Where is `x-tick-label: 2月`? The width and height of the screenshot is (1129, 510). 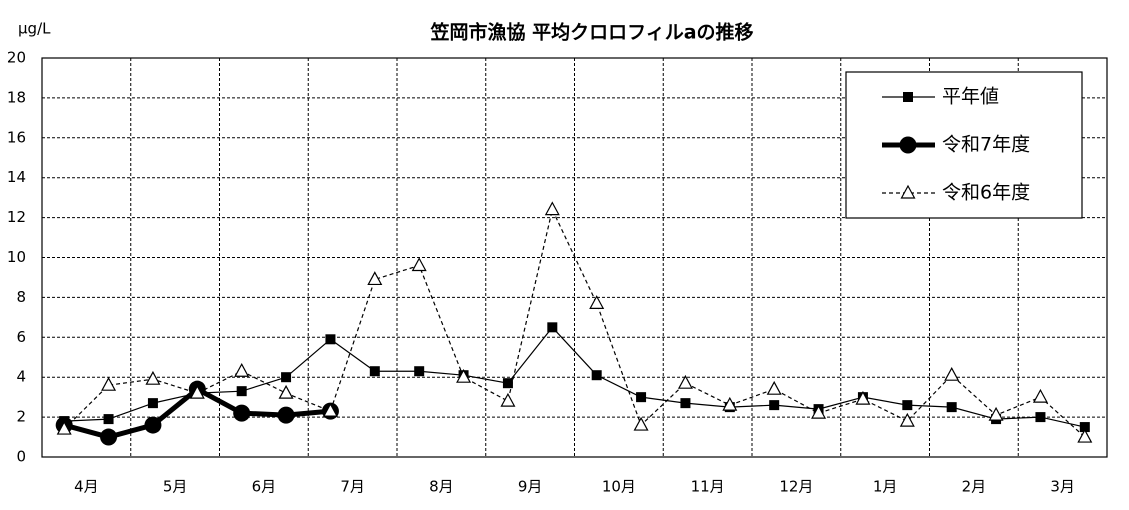
x-tick-label: 2月 is located at coordinates (974, 487).